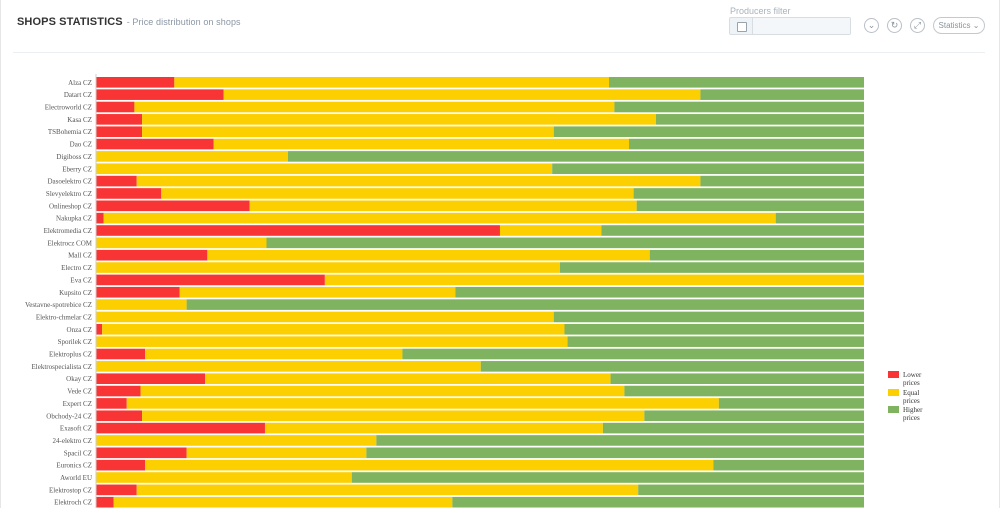  I want to click on refresh-button: ↻, so click(894, 25).